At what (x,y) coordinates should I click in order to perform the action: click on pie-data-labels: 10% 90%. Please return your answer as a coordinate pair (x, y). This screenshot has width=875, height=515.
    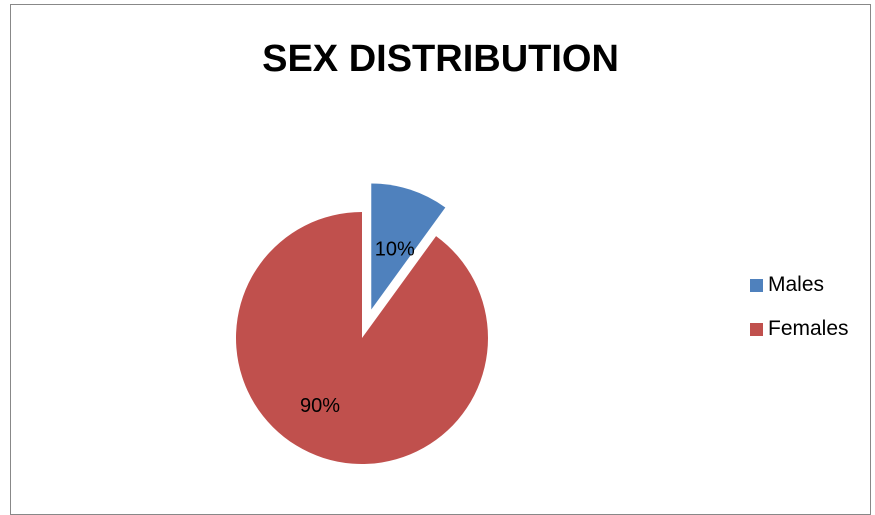
    Looking at the image, I should click on (357, 328).